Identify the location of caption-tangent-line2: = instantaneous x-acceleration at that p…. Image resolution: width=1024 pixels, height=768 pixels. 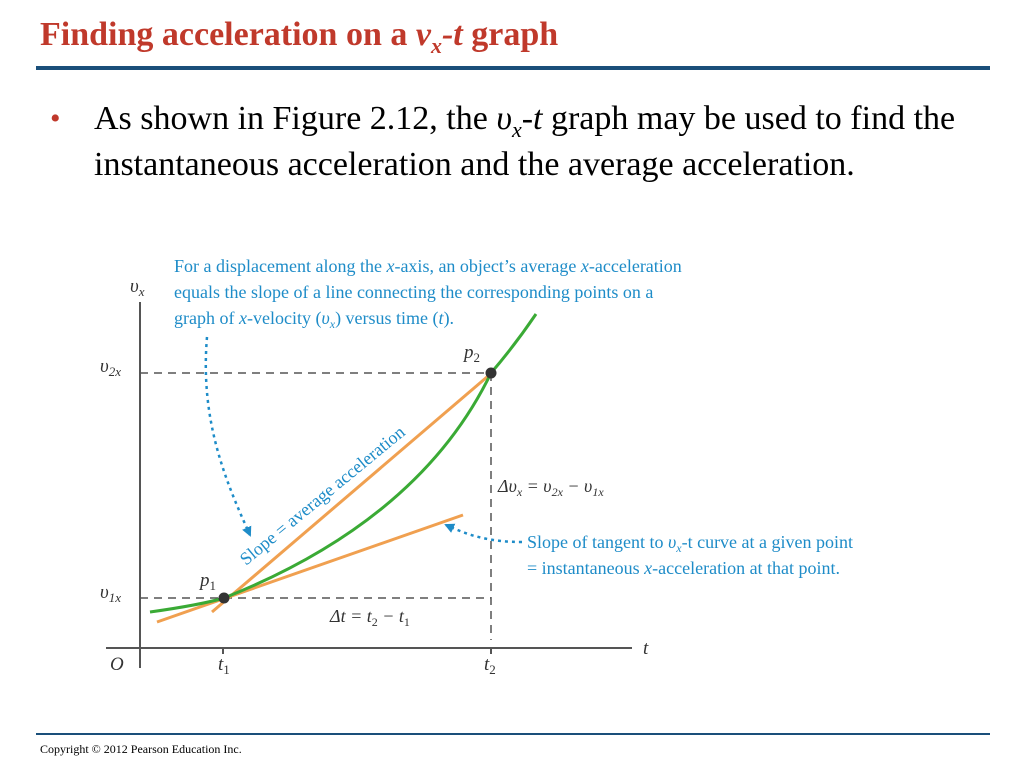
(683, 568).